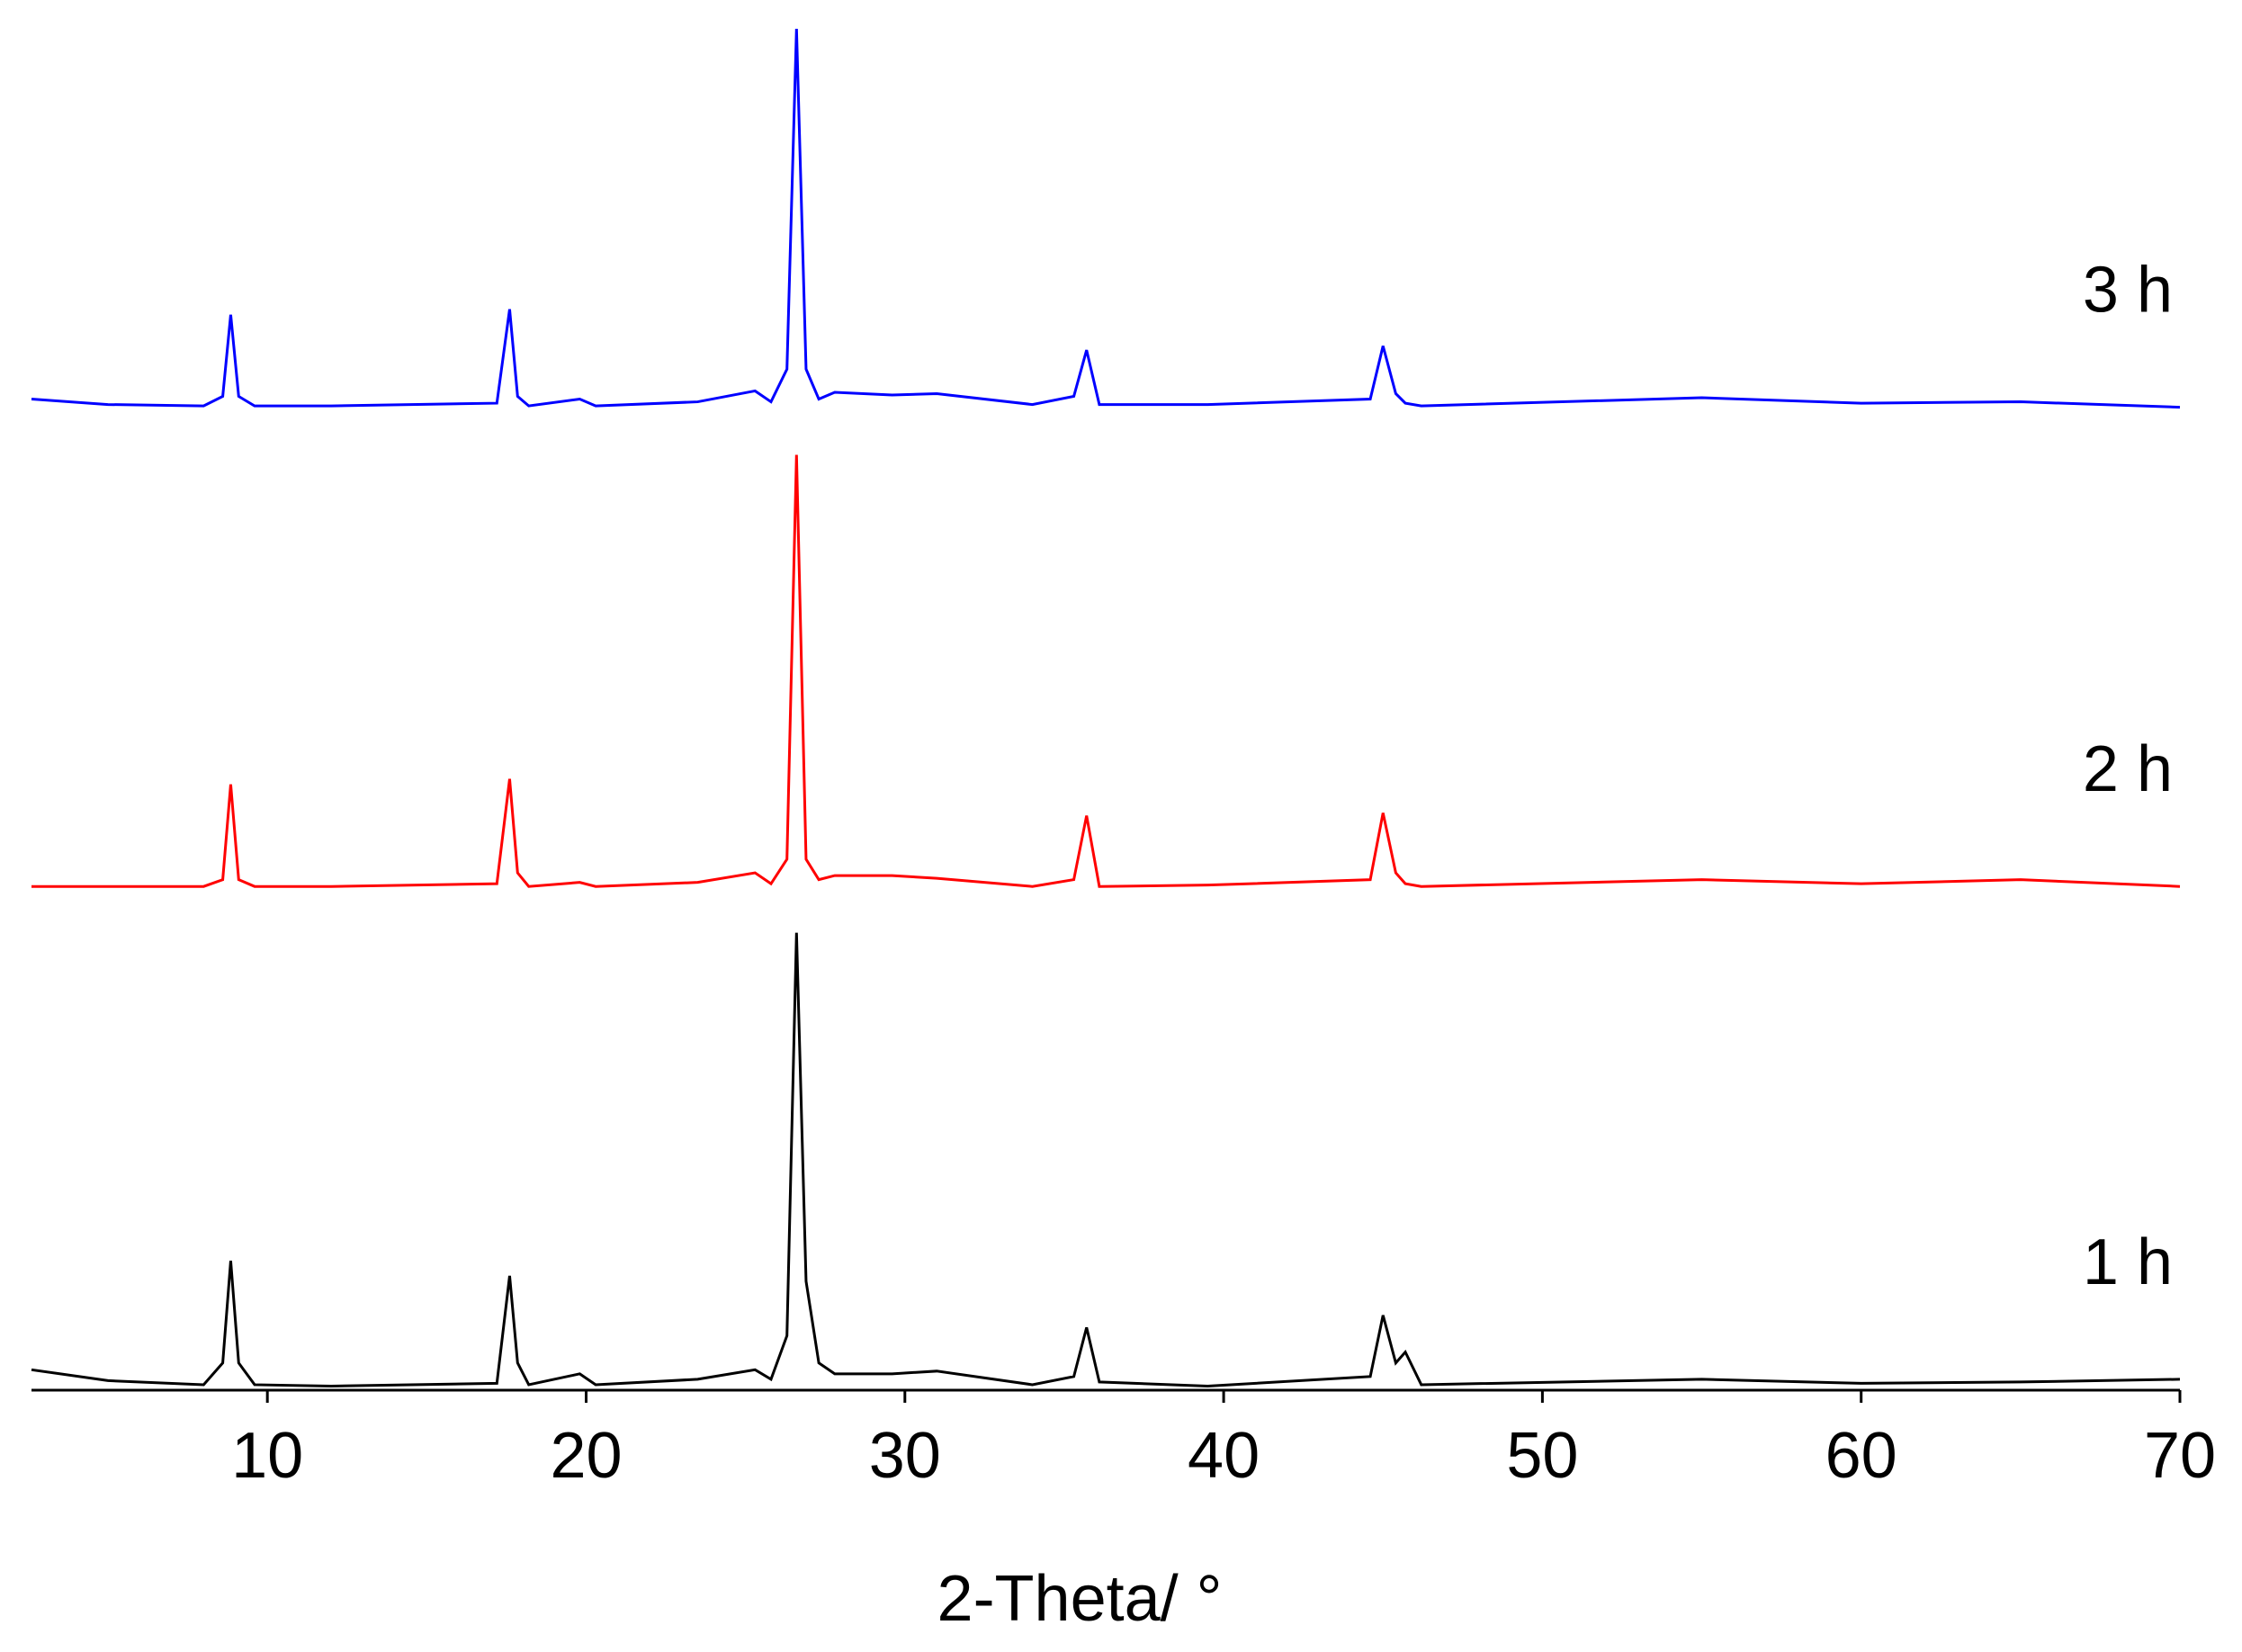 The image size is (2242, 1652). What do you see at coordinates (2180, 1456) in the screenshot?
I see `x-tick-label: 70` at bounding box center [2180, 1456].